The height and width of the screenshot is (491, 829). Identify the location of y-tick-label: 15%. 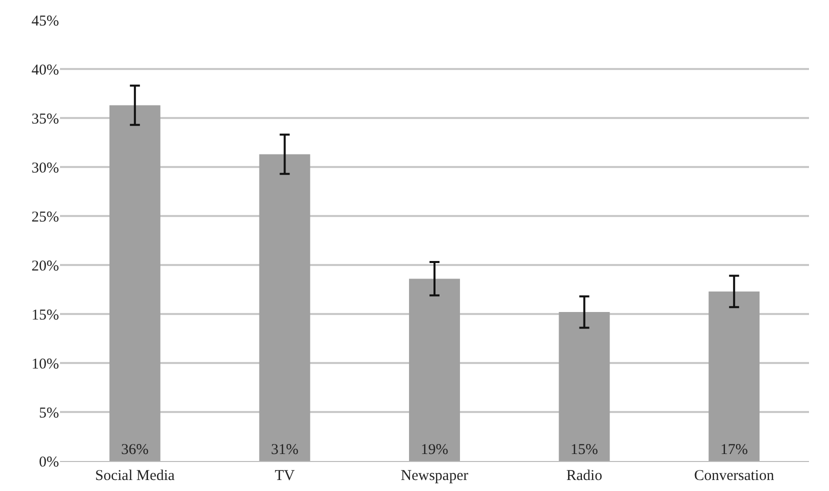
(45, 315).